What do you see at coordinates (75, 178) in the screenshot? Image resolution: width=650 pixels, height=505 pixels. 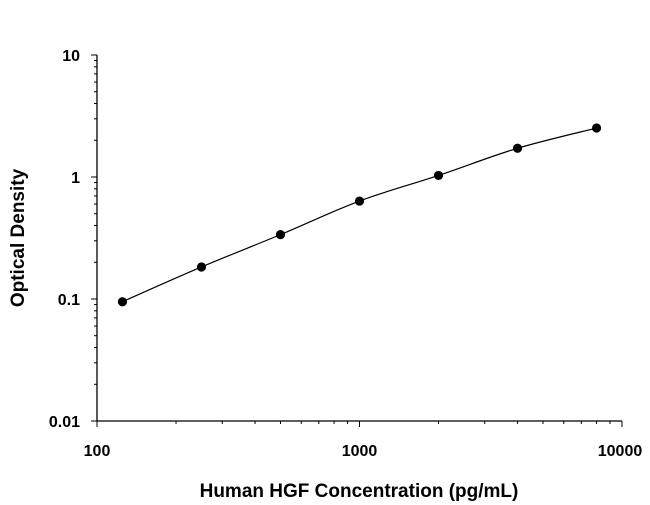 I see `y-tick-label: 1` at bounding box center [75, 178].